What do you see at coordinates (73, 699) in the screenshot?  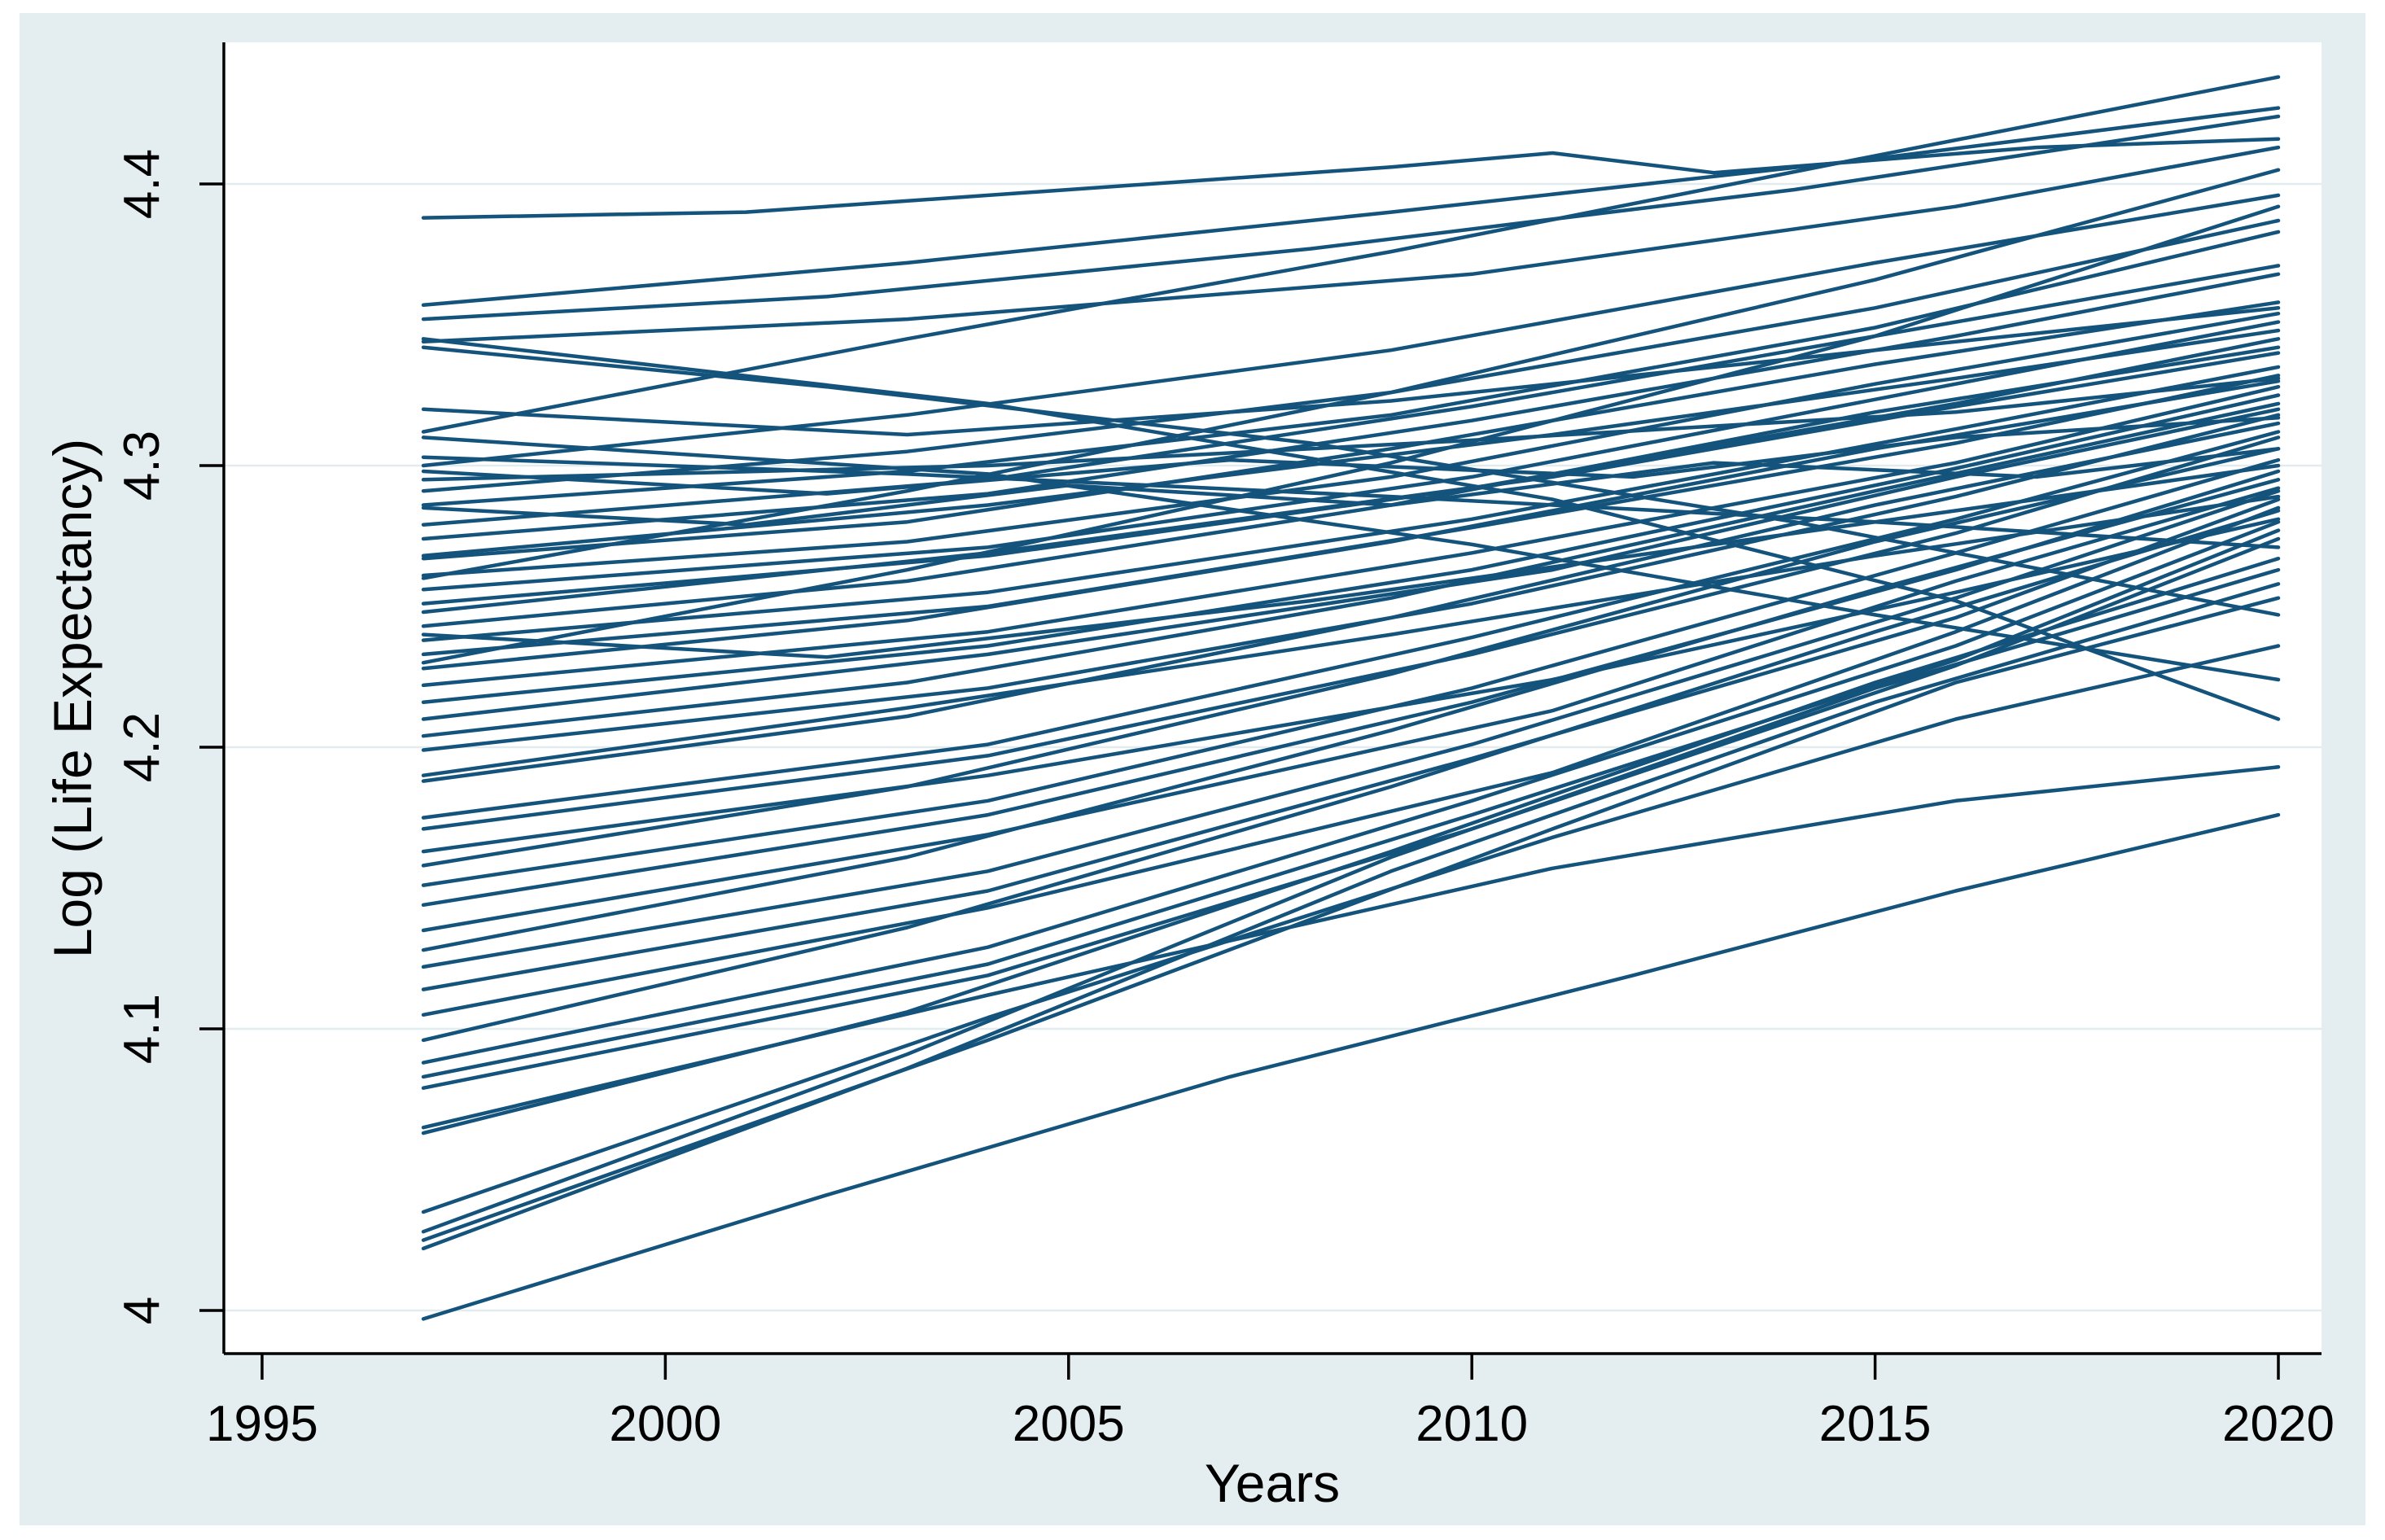 I see `y-axis-title: Log (Life Expectancy)` at bounding box center [73, 699].